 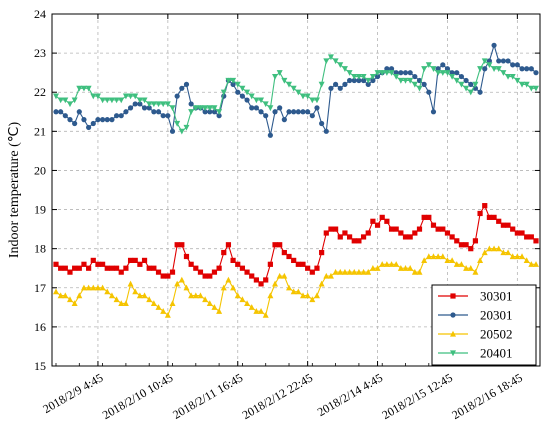 What do you see at coordinates (277, 396) in the screenshot?
I see `x-tick-label: 2018/2/12 22:45` at bounding box center [277, 396].